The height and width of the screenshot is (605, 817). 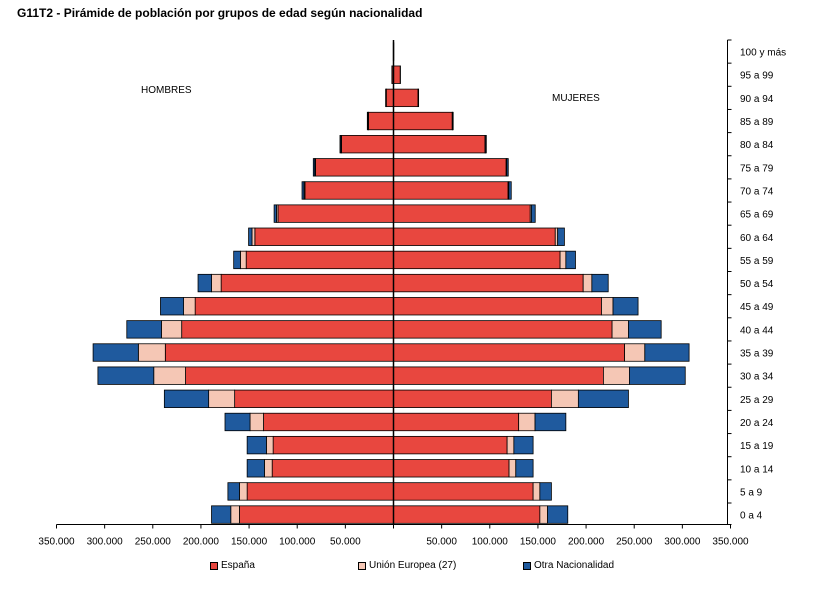 I want to click on x-tick-label-right-250000: 250.000, so click(x=634, y=542).